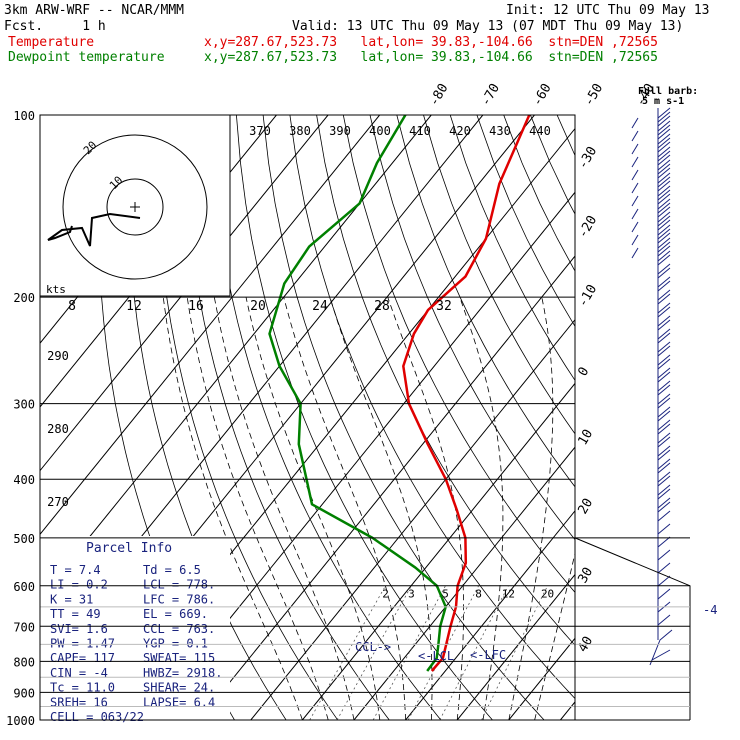  Describe the element at coordinates (79, 673) in the screenshot. I see `parcel-info-left-7: CIN = -4` at that location.